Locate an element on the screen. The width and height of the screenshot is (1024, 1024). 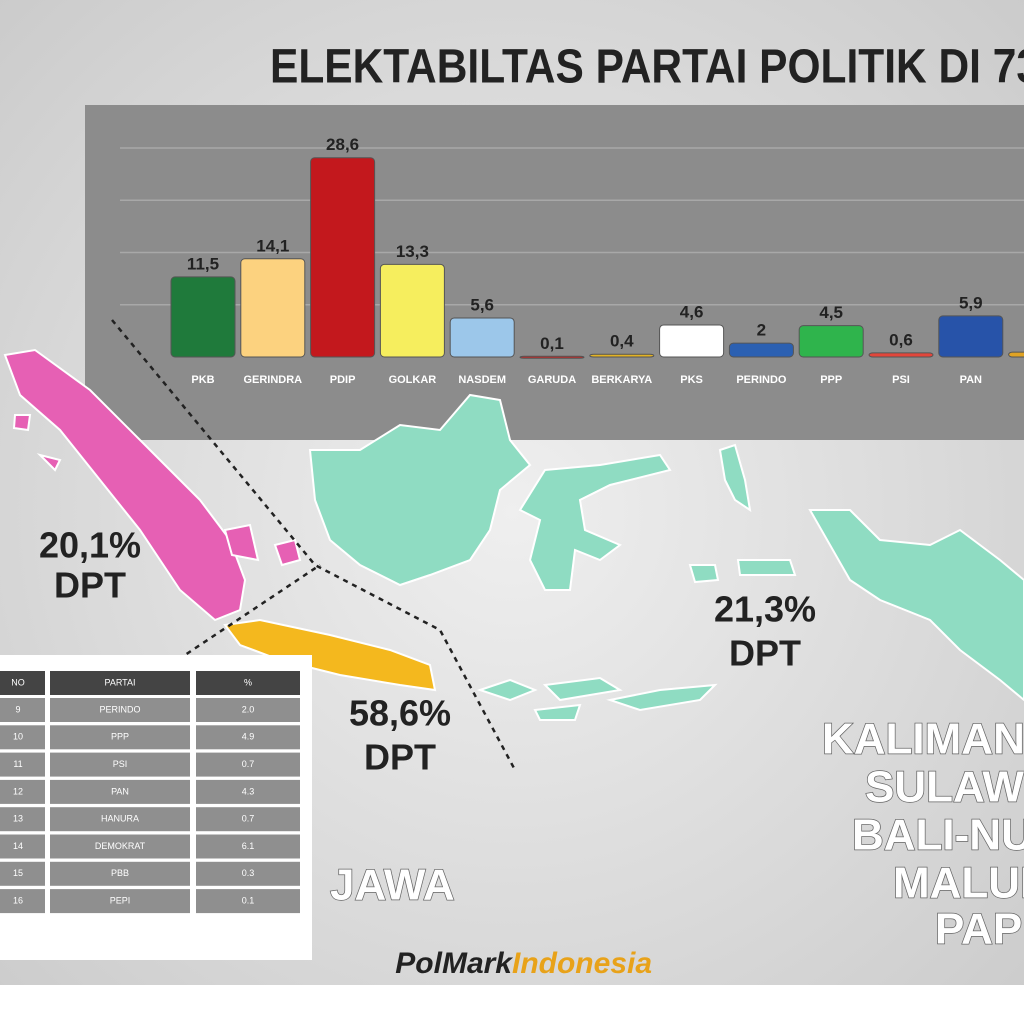
value-label: 0,1 is located at coordinates (552, 343).